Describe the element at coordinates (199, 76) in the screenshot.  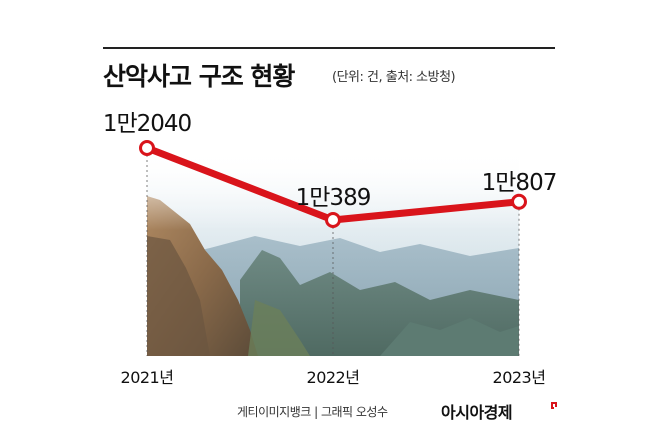
I see `chart-title: 산악사고 구조 현황` at that location.